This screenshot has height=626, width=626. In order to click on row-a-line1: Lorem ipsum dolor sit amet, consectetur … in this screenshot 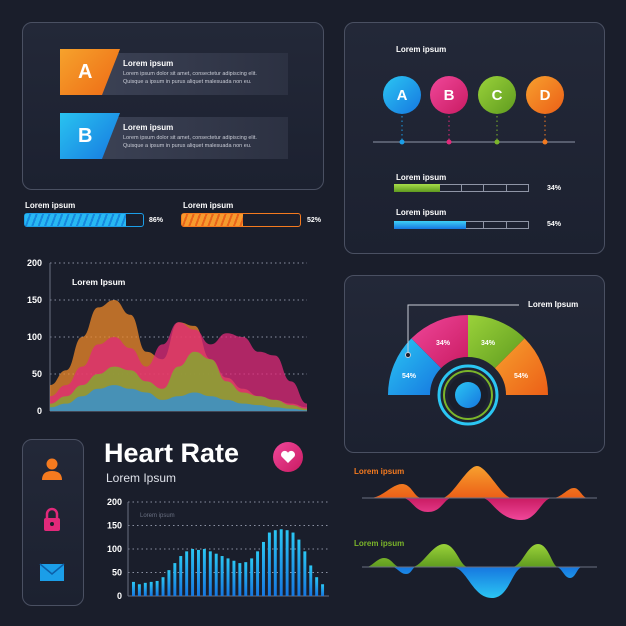, I will do `click(190, 74)`.